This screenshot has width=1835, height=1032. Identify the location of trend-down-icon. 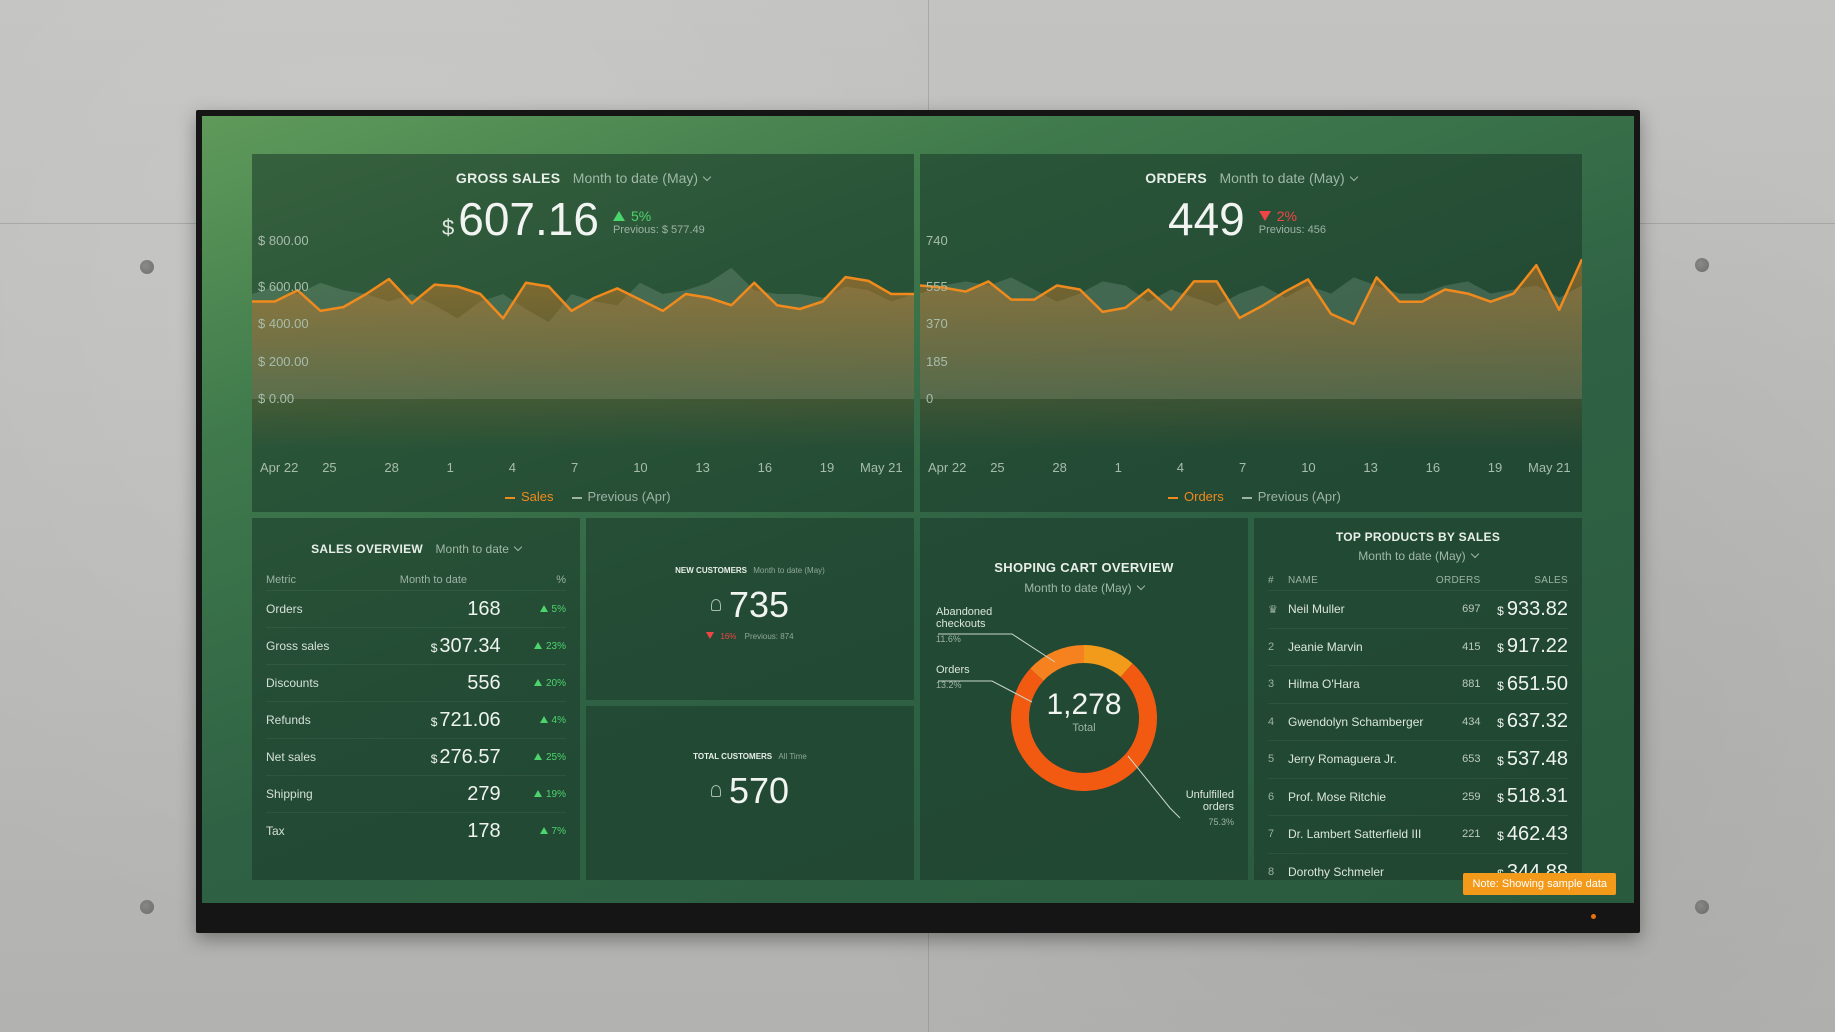
(710, 635).